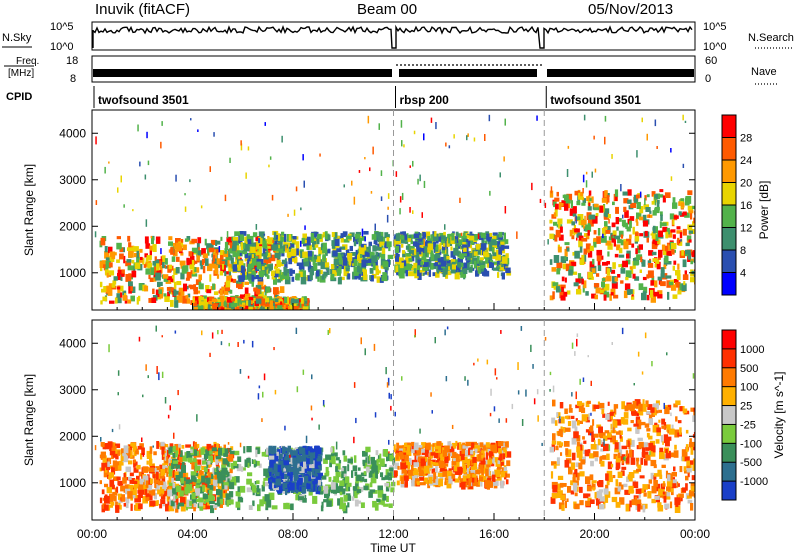  What do you see at coordinates (62, 47) in the screenshot?
I see `nsky-tick-low: 10^0` at bounding box center [62, 47].